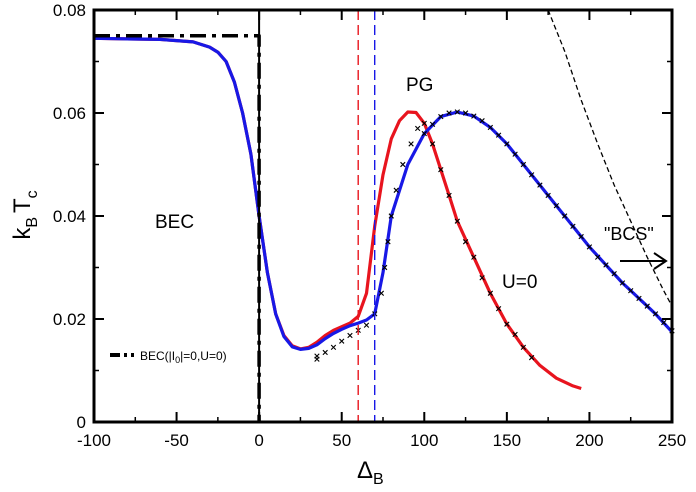  What do you see at coordinates (32, 194) in the screenshot?
I see `y-axis-title-sub2: c` at bounding box center [32, 194].